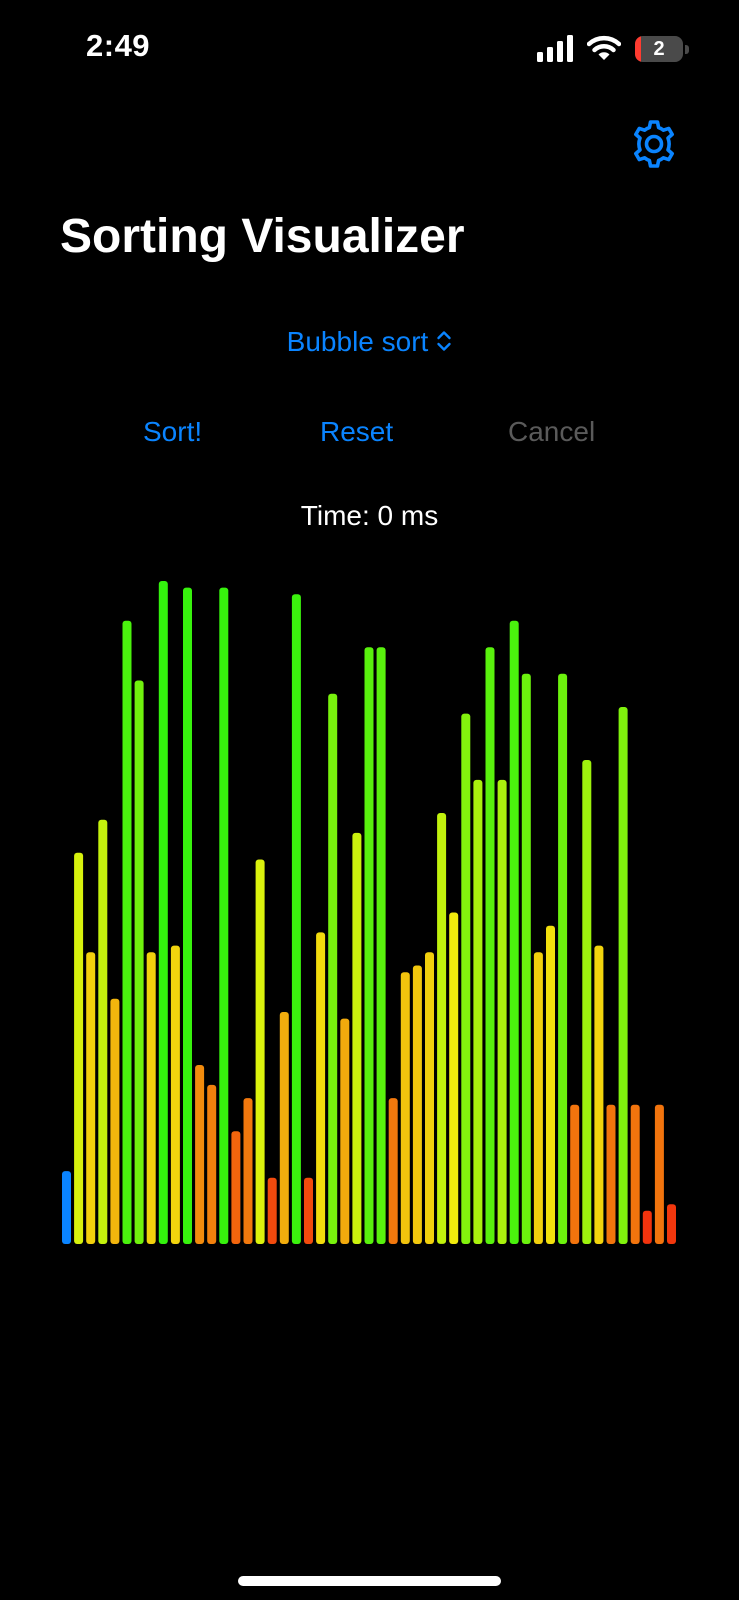 This screenshot has width=739, height=1600. What do you see at coordinates (357, 341) in the screenshot?
I see `algorithm-picker-label: Bubble sort` at bounding box center [357, 341].